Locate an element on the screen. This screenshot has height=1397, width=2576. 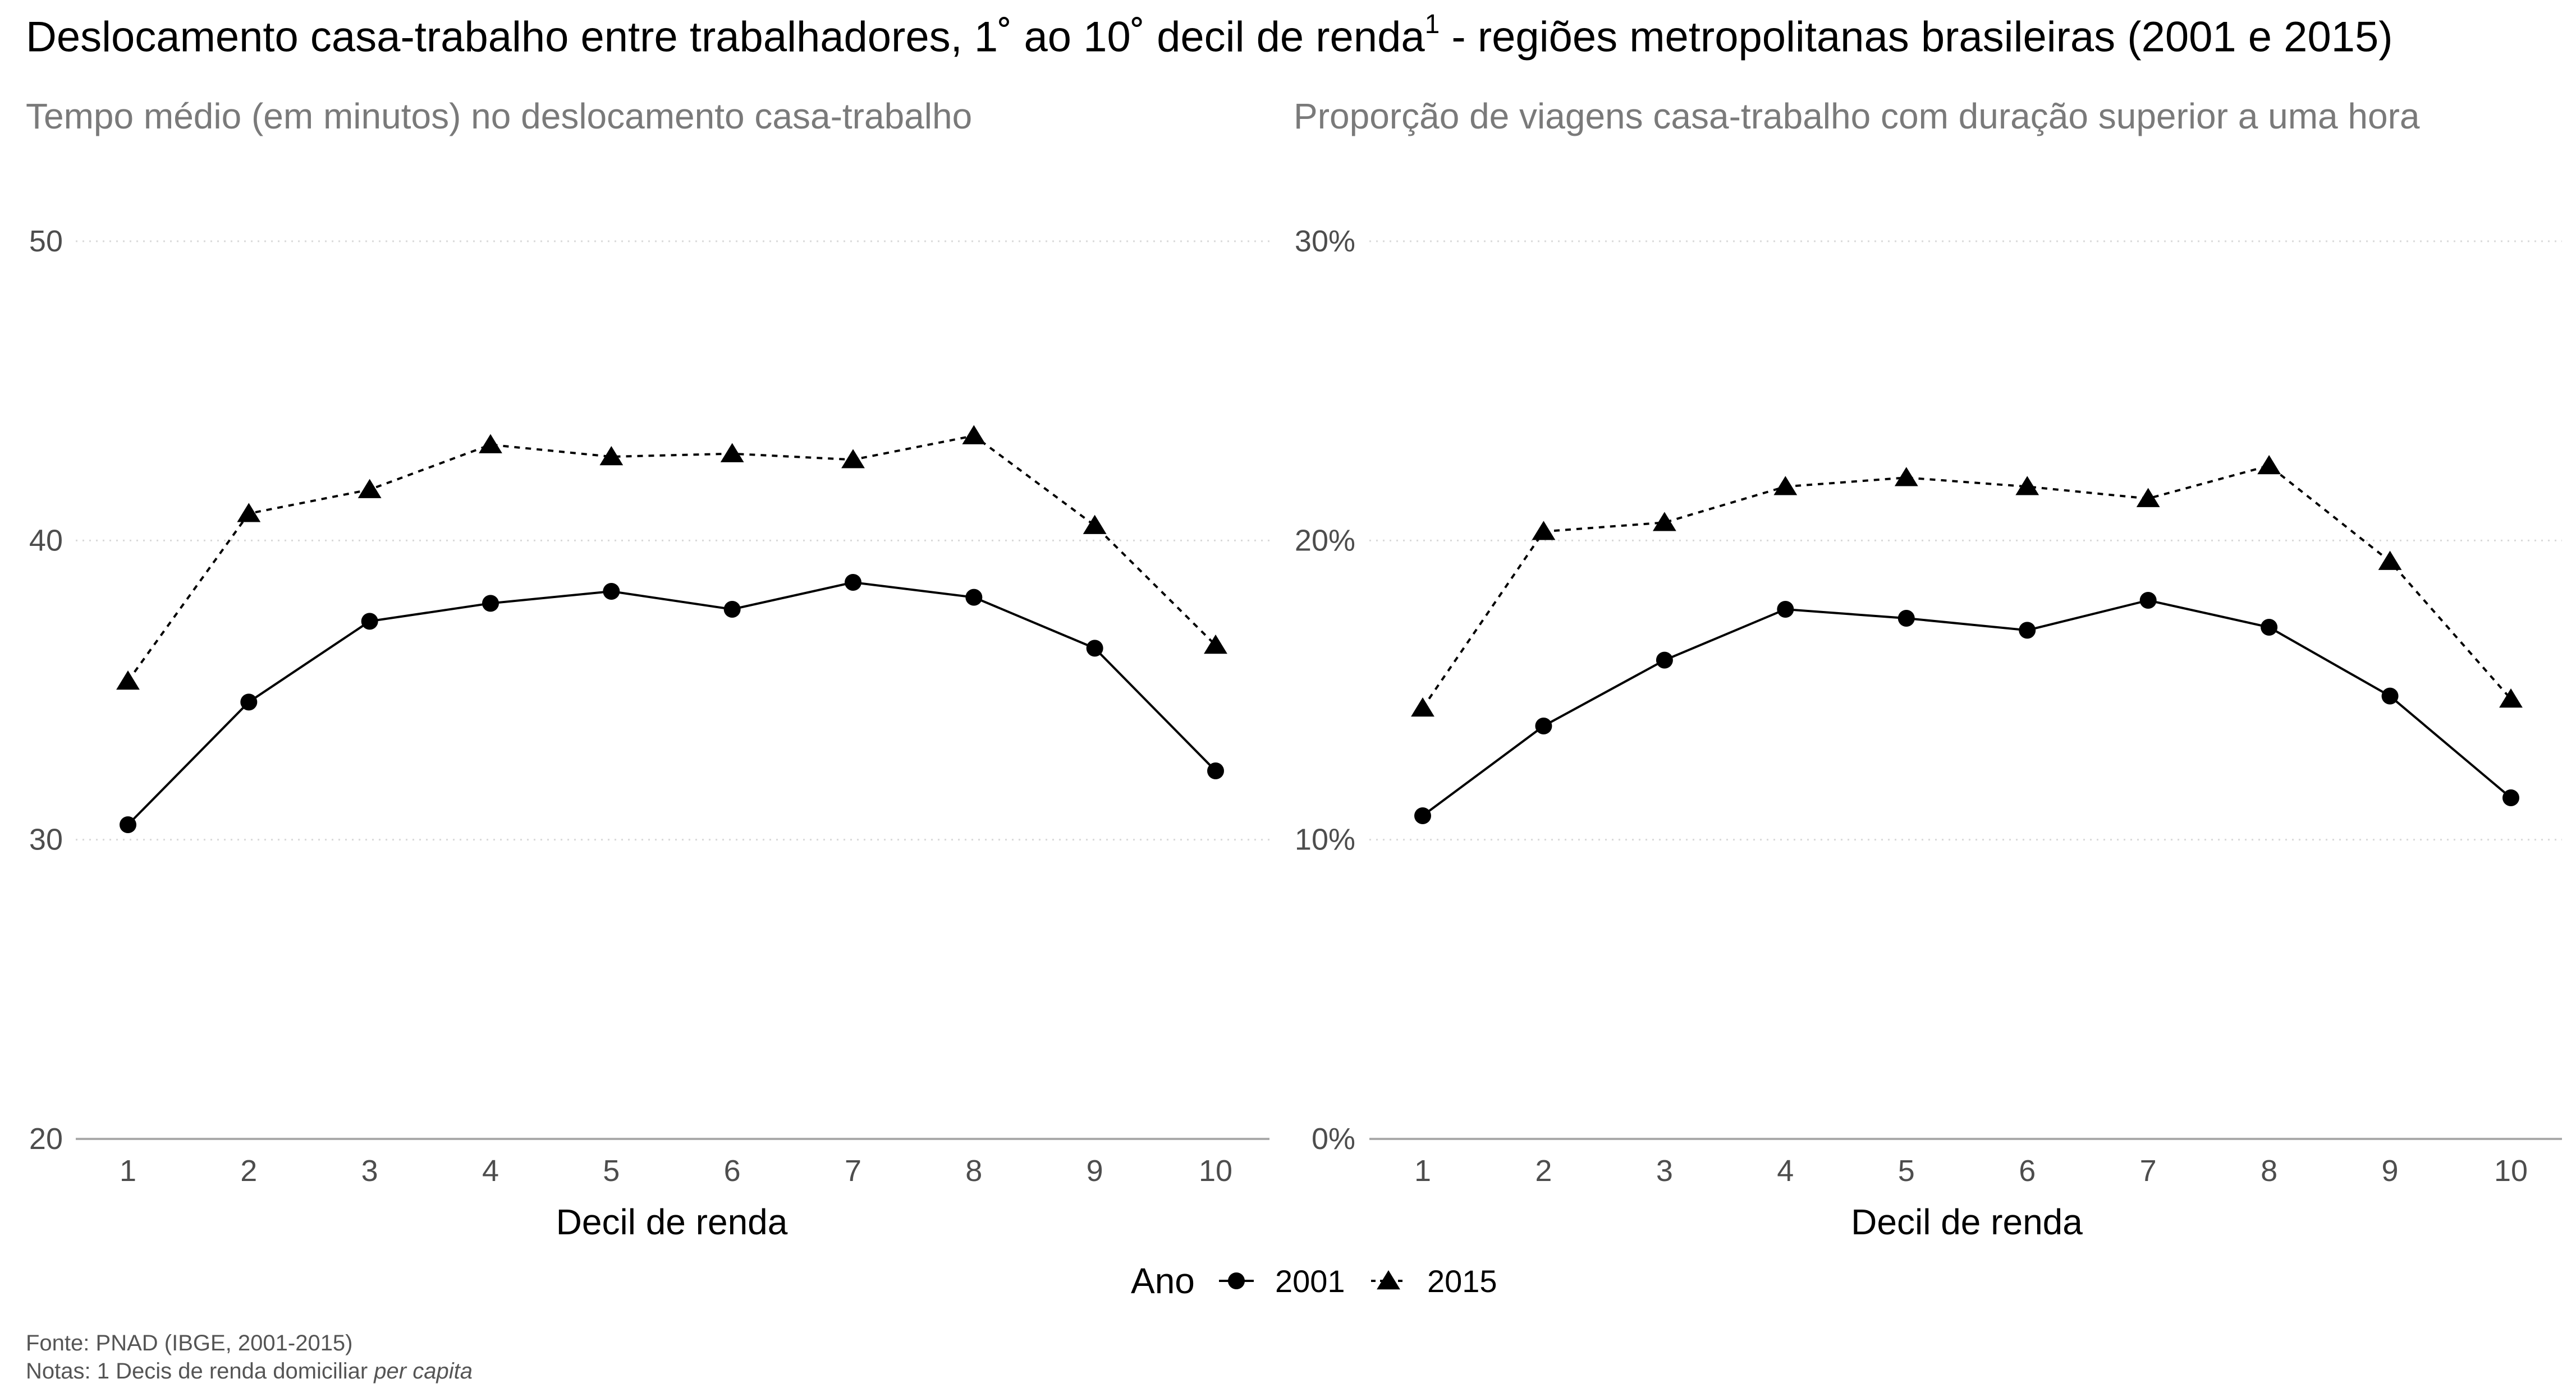
right-x-tick-label: 9 is located at coordinates (2390, 1171).